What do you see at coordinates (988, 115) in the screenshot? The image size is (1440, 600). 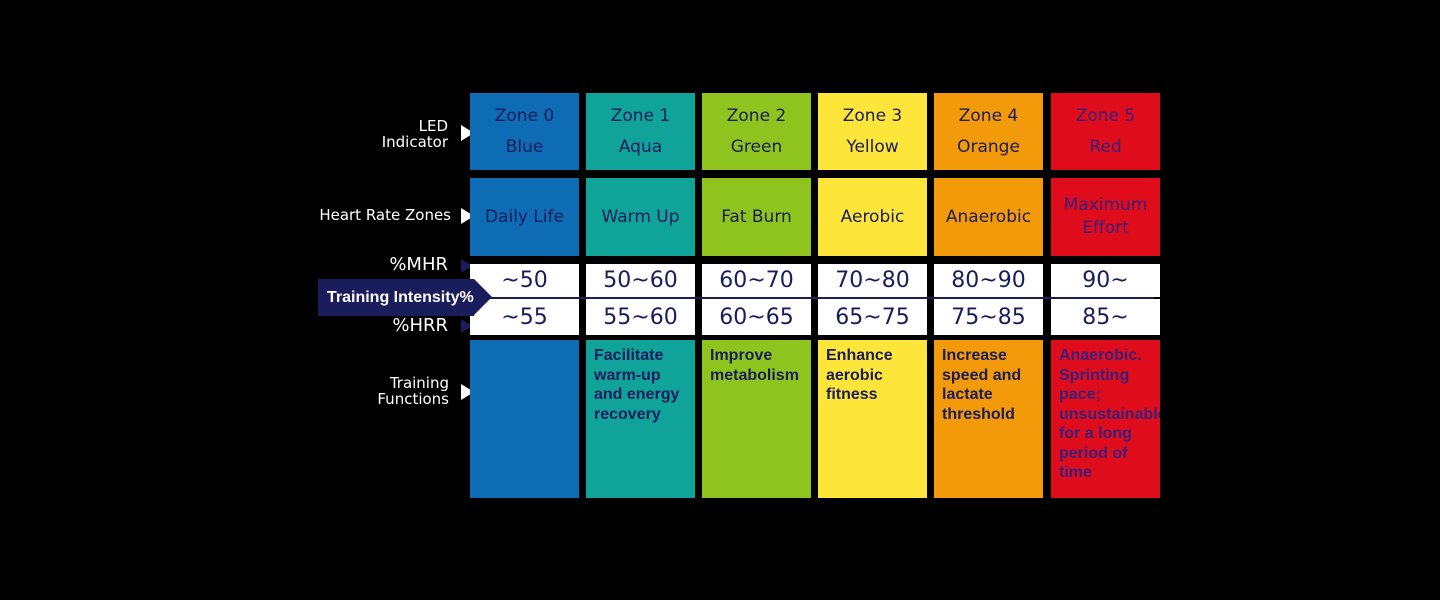 I see `zone-name: Zone 4` at bounding box center [988, 115].